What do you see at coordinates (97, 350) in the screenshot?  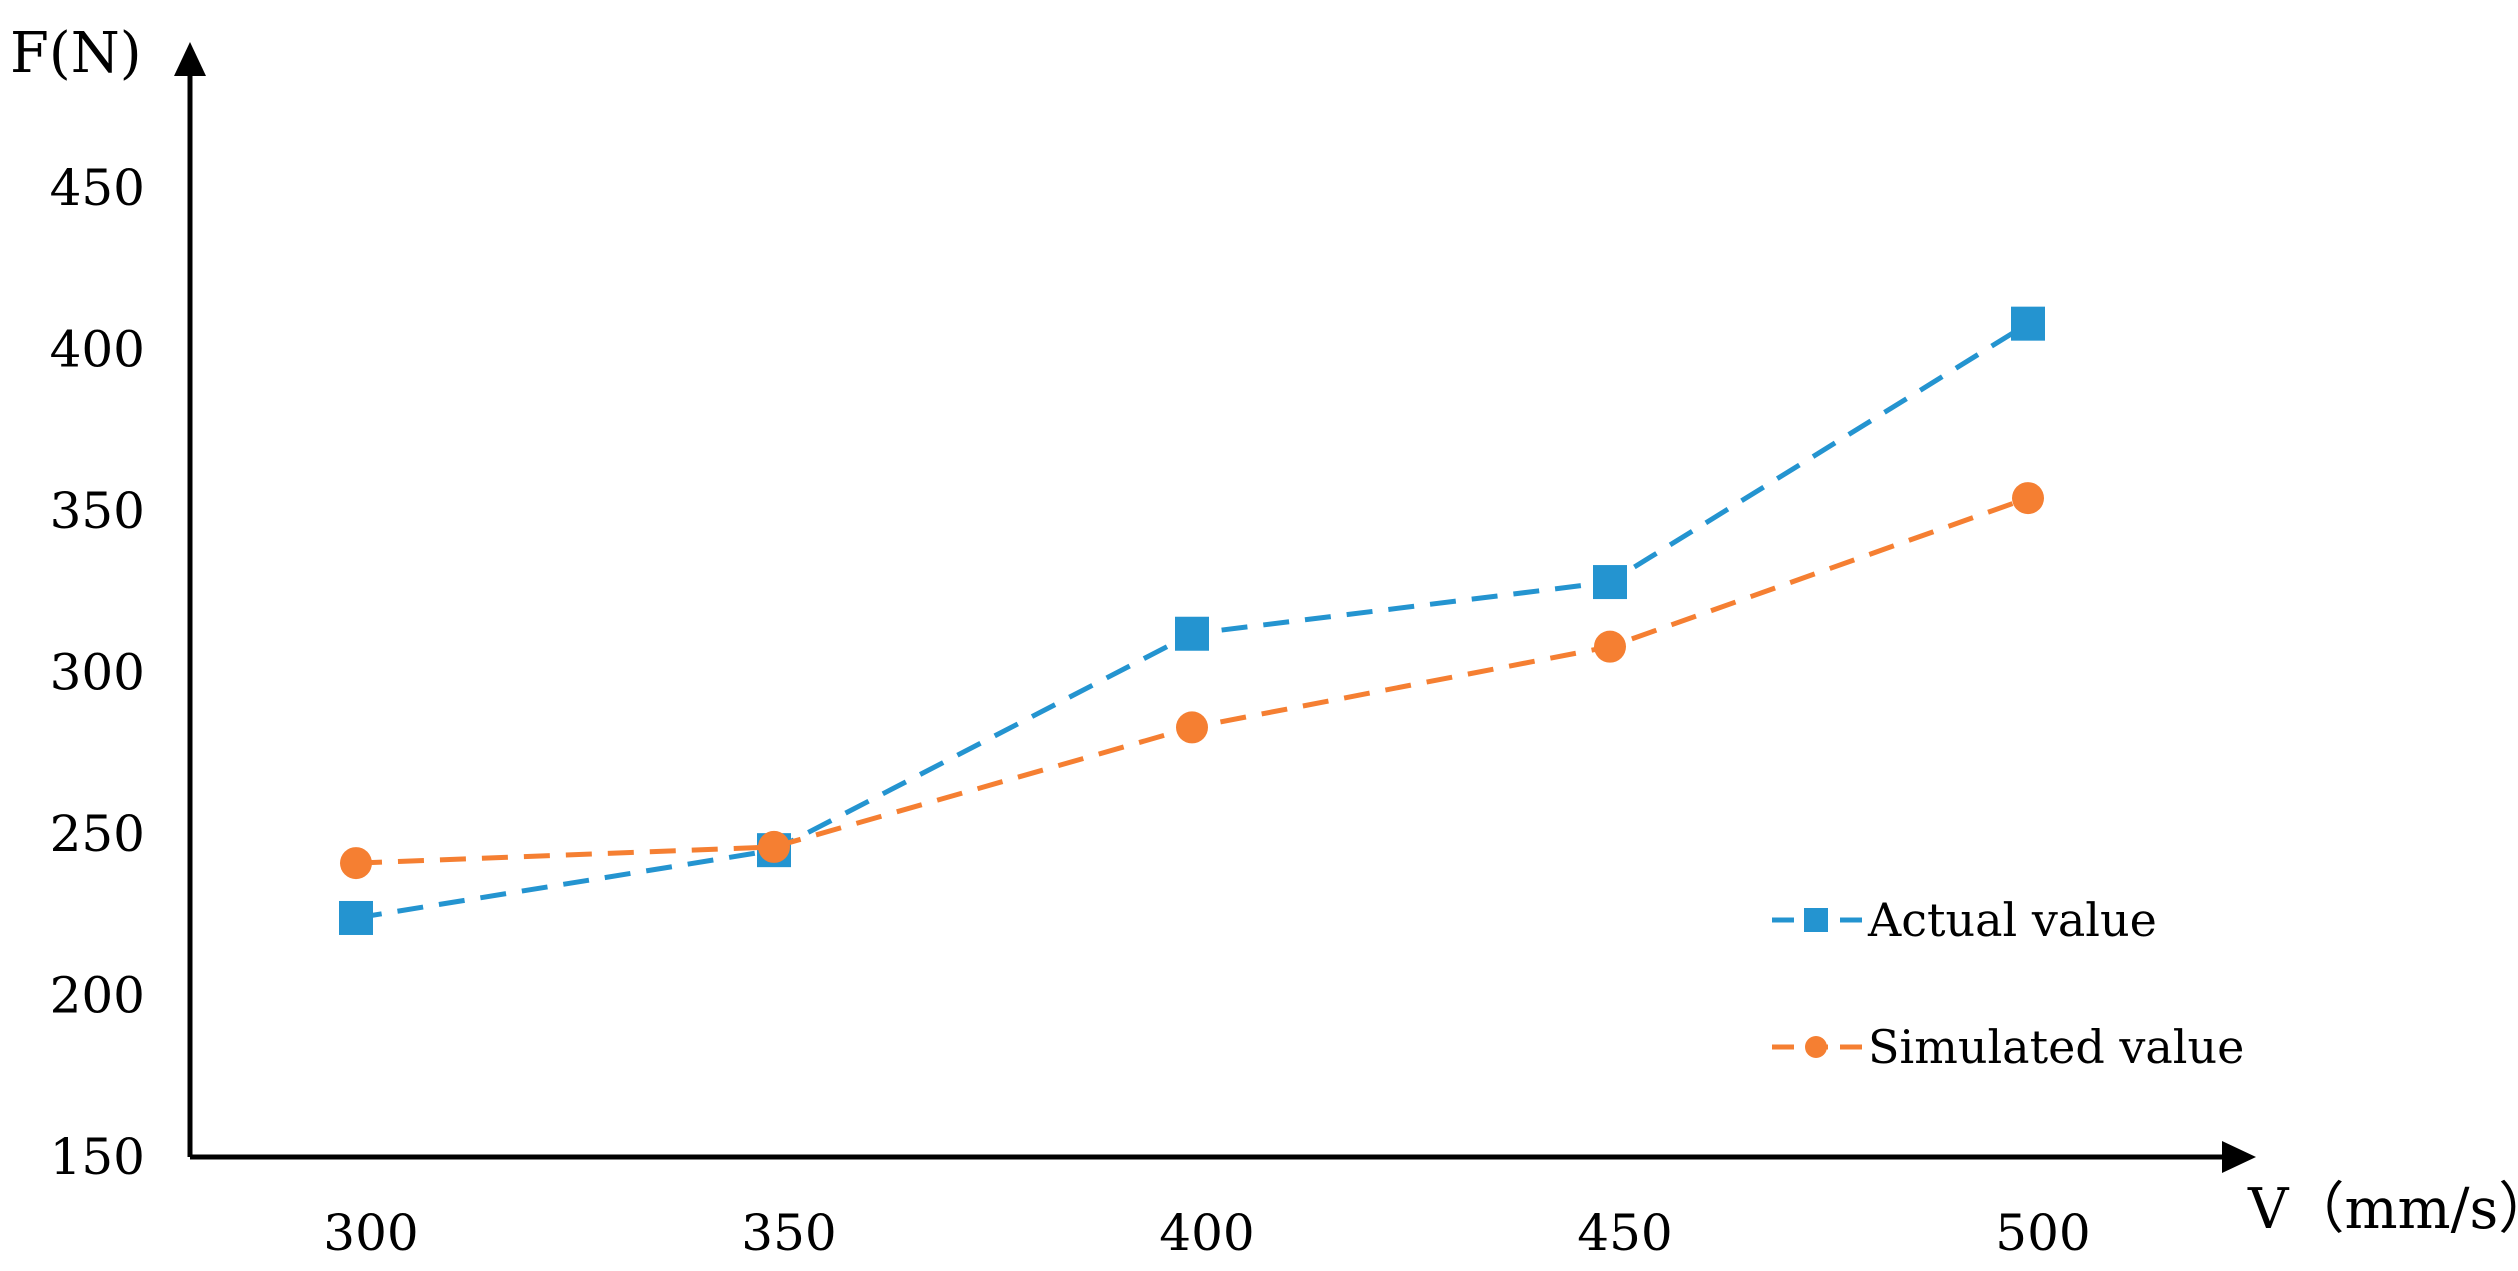 I see `y-tick-label: 400` at bounding box center [97, 350].